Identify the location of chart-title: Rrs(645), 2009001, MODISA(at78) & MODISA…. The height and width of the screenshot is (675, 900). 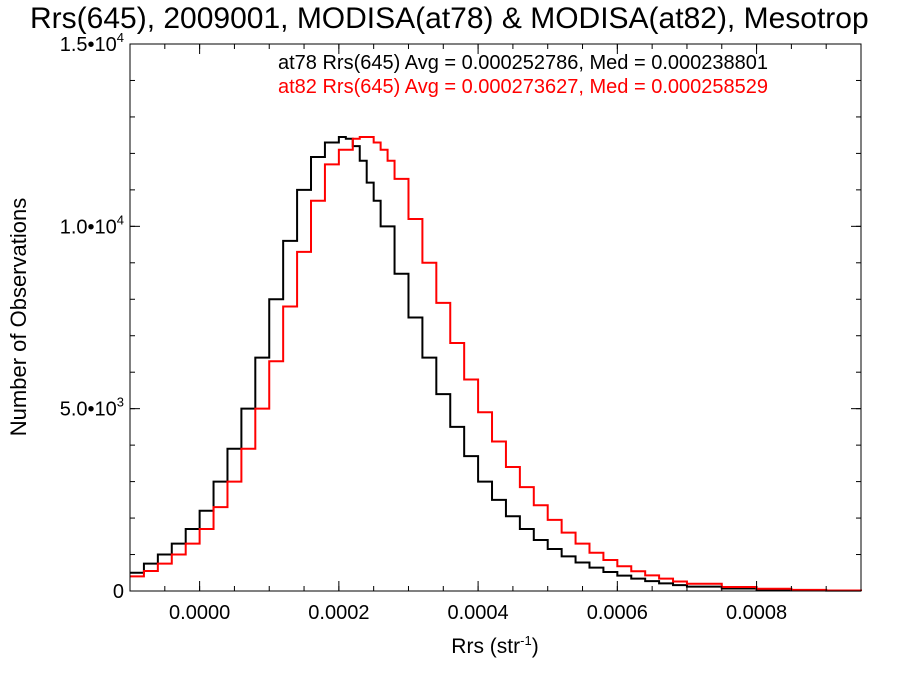
(449, 18).